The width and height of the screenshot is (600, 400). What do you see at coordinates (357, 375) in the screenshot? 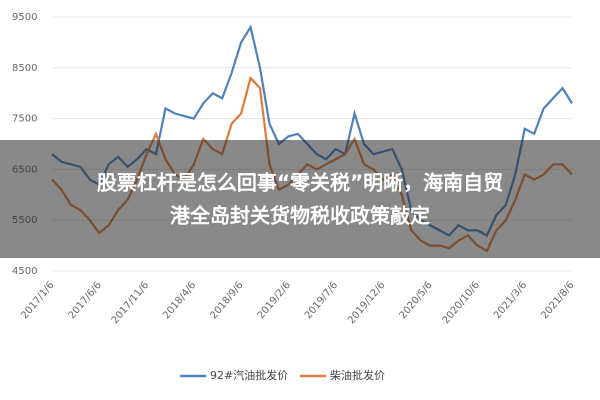
I see `legend-label: 柴油批发价` at bounding box center [357, 375].